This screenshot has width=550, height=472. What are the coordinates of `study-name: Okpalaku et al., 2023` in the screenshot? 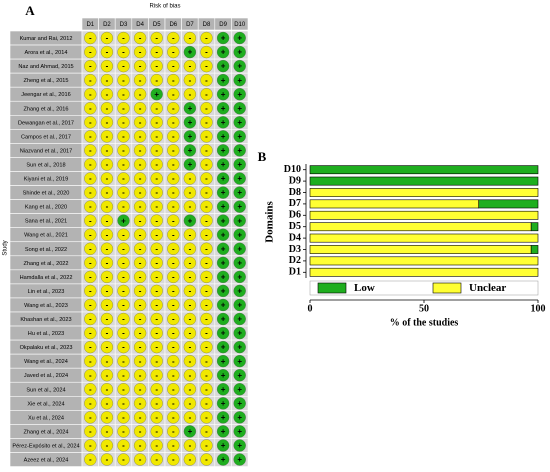 It's located at (46, 348).